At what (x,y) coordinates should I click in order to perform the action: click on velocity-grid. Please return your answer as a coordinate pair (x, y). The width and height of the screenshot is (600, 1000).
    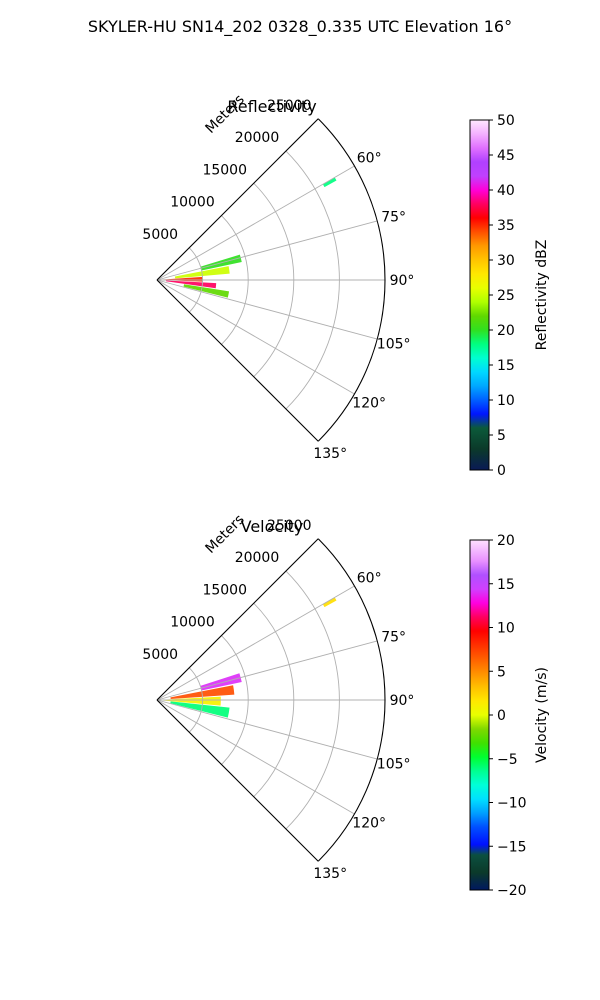
    Looking at the image, I should click on (271, 700).